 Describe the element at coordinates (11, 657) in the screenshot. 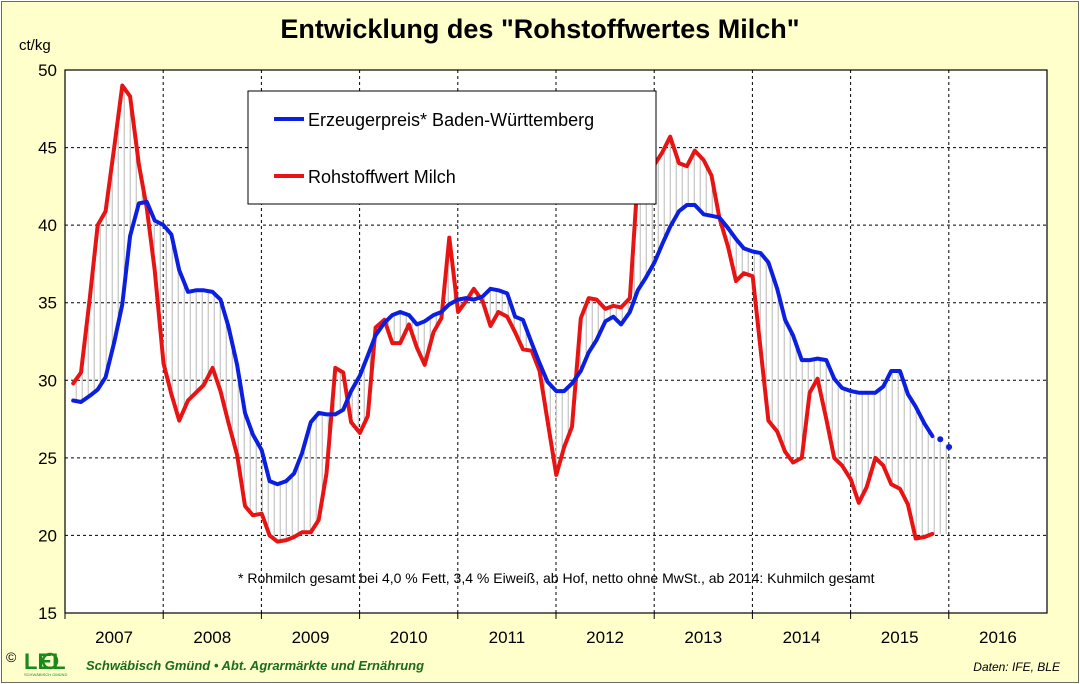

I see `copyright-symbol: ©` at that location.